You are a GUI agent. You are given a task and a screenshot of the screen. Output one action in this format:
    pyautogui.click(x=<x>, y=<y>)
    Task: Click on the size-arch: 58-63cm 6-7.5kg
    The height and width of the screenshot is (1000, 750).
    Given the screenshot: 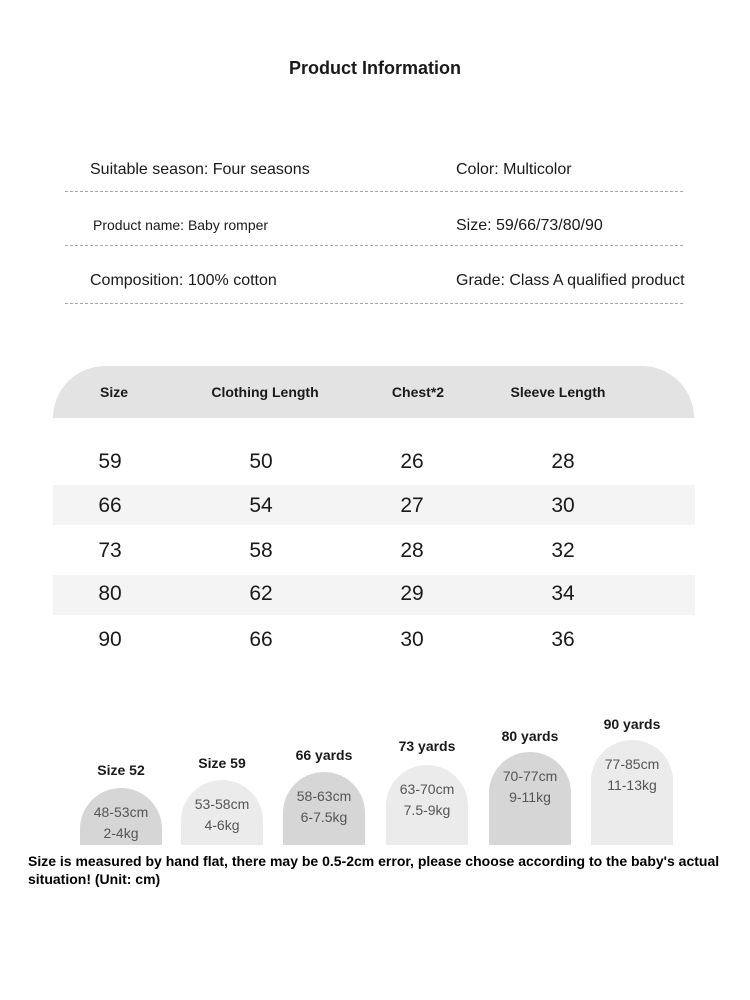 What is the action you would take?
    pyautogui.click(x=324, y=808)
    